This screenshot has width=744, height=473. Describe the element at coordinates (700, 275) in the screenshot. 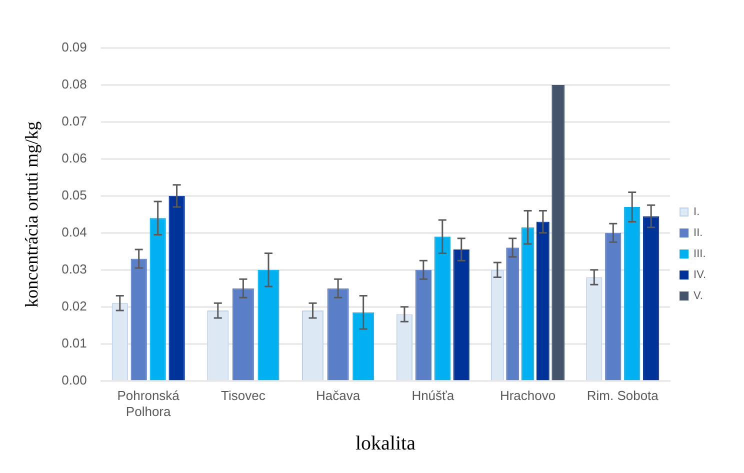

I see `legend-label: IV.` at that location.